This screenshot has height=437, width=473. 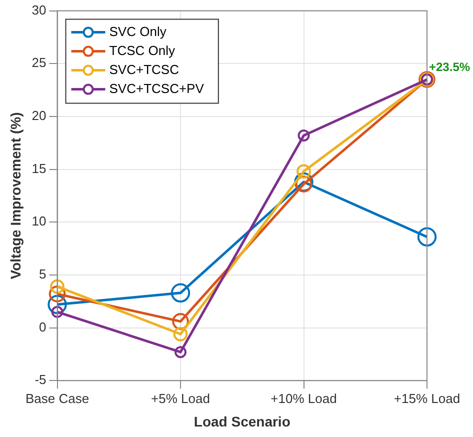 What do you see at coordinates (42, 326) in the screenshot?
I see `y-tick-label: 0` at bounding box center [42, 326].